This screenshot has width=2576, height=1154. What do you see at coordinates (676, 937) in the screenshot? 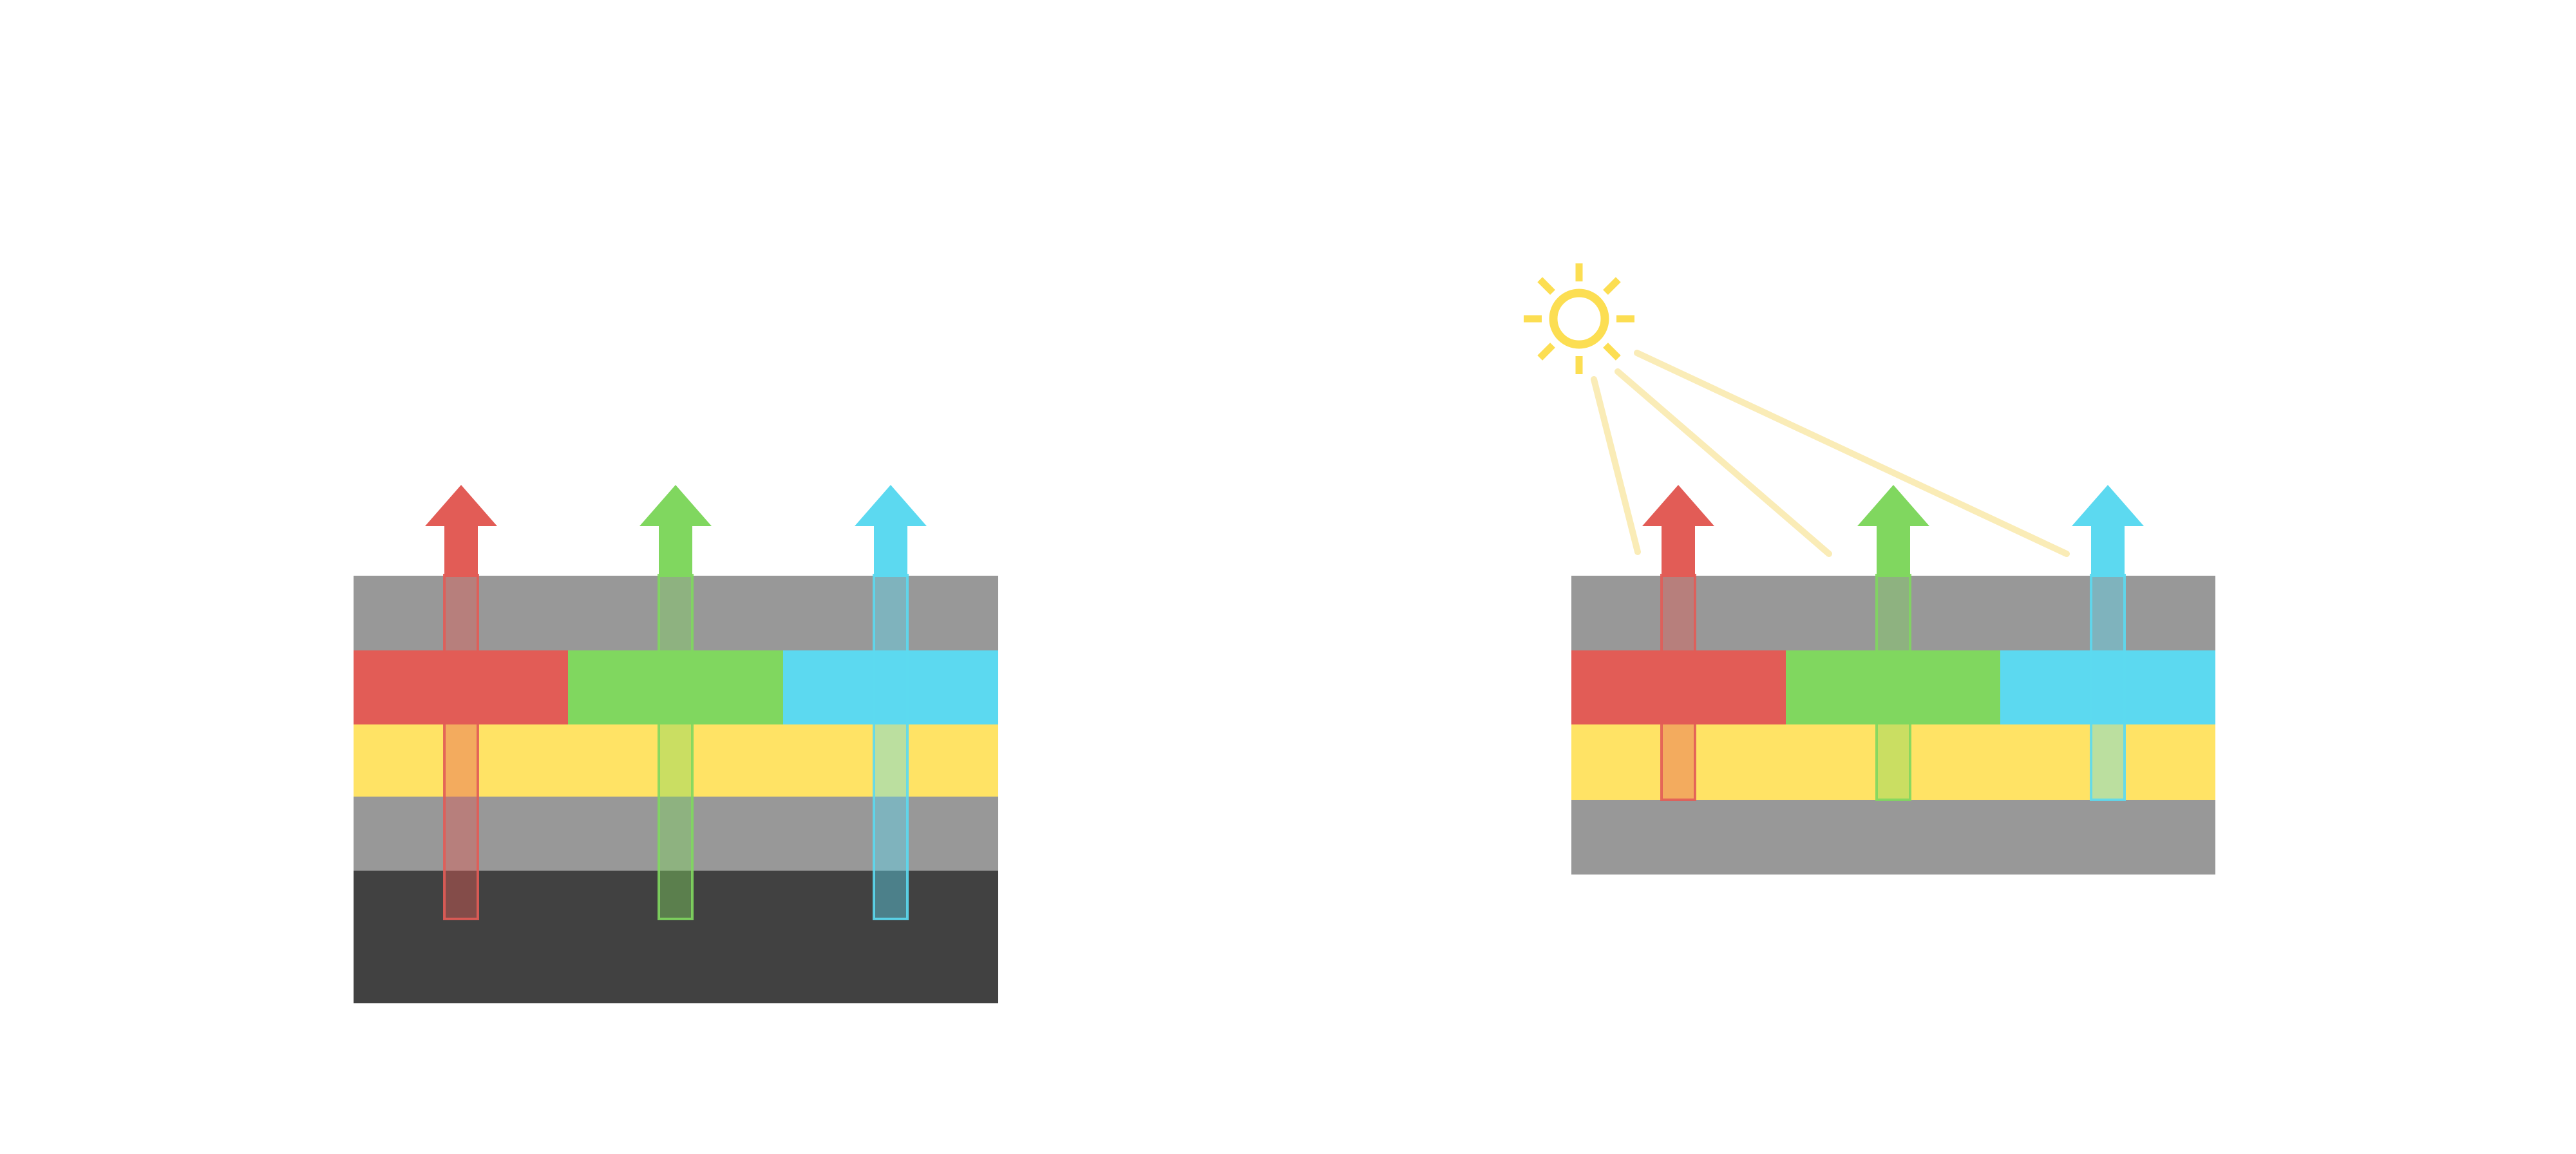
I see `layer-dark-backplane-layer` at bounding box center [676, 937].